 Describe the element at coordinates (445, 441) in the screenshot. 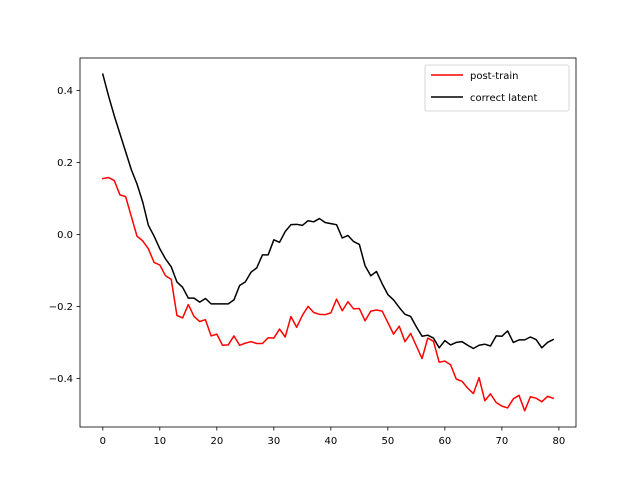

I see `x-tick-label: 60` at that location.